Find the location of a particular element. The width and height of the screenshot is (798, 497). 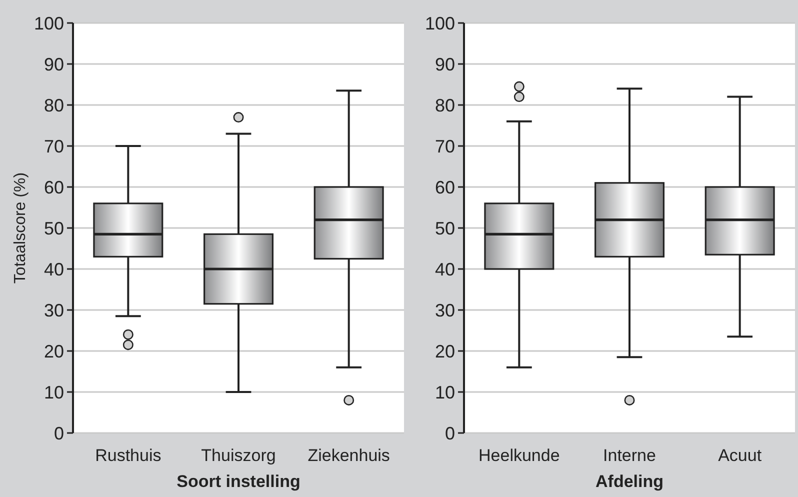

x-tick-label: Heelkunde is located at coordinates (519, 455).